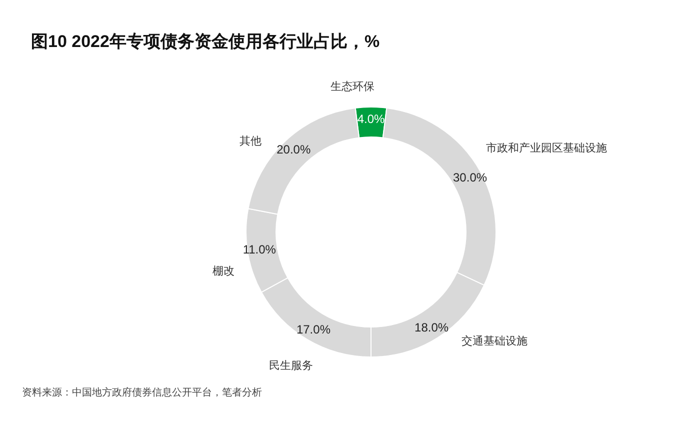 The width and height of the screenshot is (685, 432). What do you see at coordinates (291, 365) in the screenshot?
I see `slice-label: 民生服务` at bounding box center [291, 365].